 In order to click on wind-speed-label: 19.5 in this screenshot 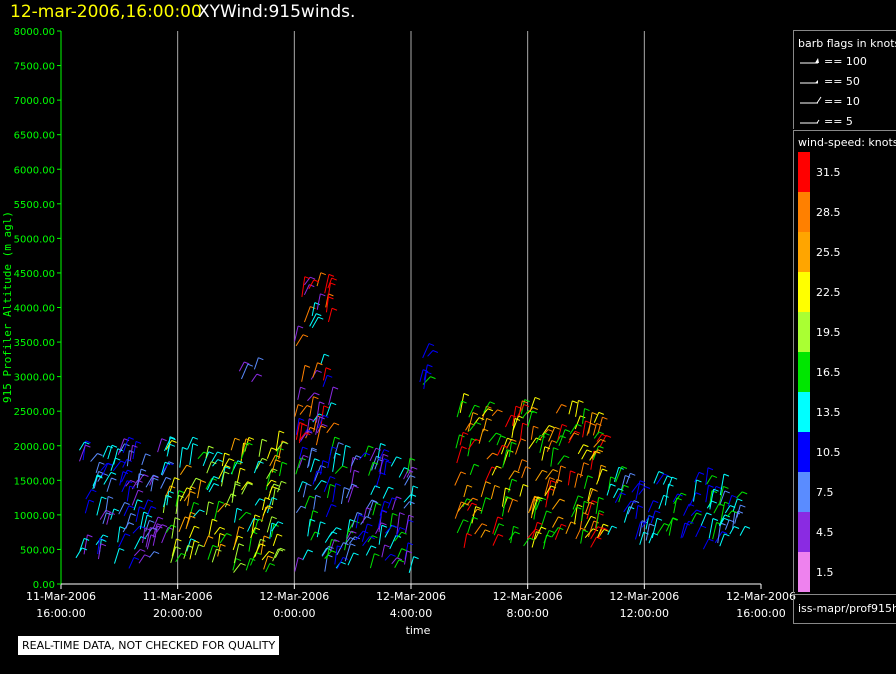, I will do `click(828, 332)`.